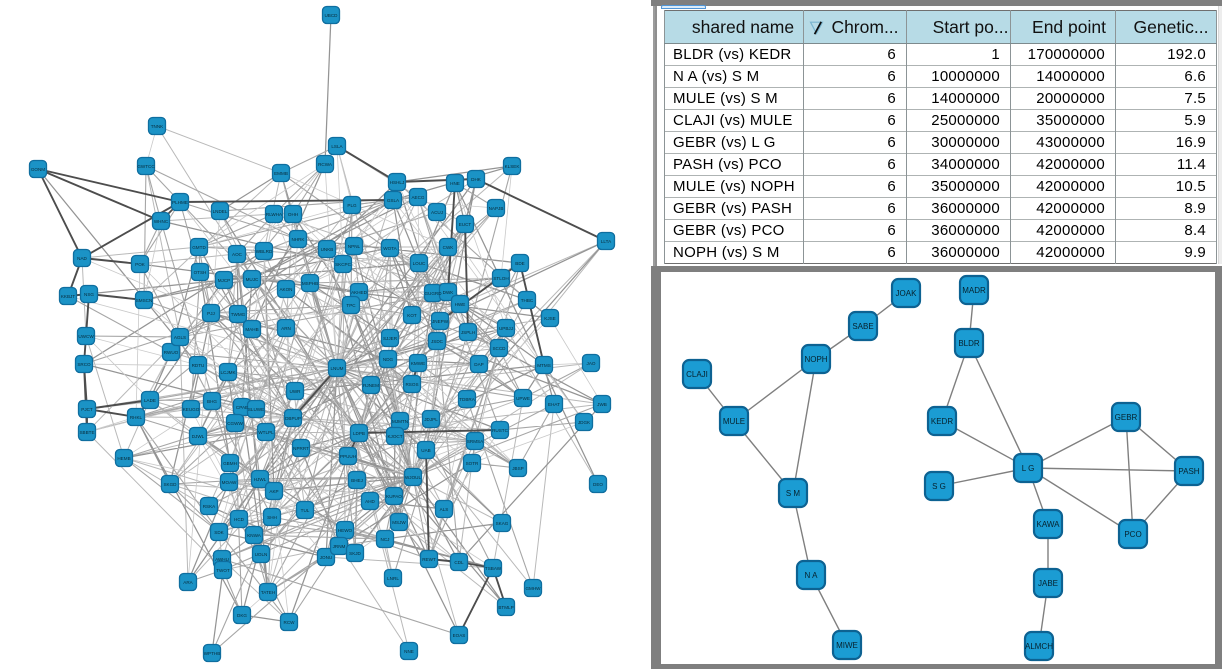  What do you see at coordinates (459, 635) in the screenshot?
I see `svg-text: EOAS` at bounding box center [459, 635].